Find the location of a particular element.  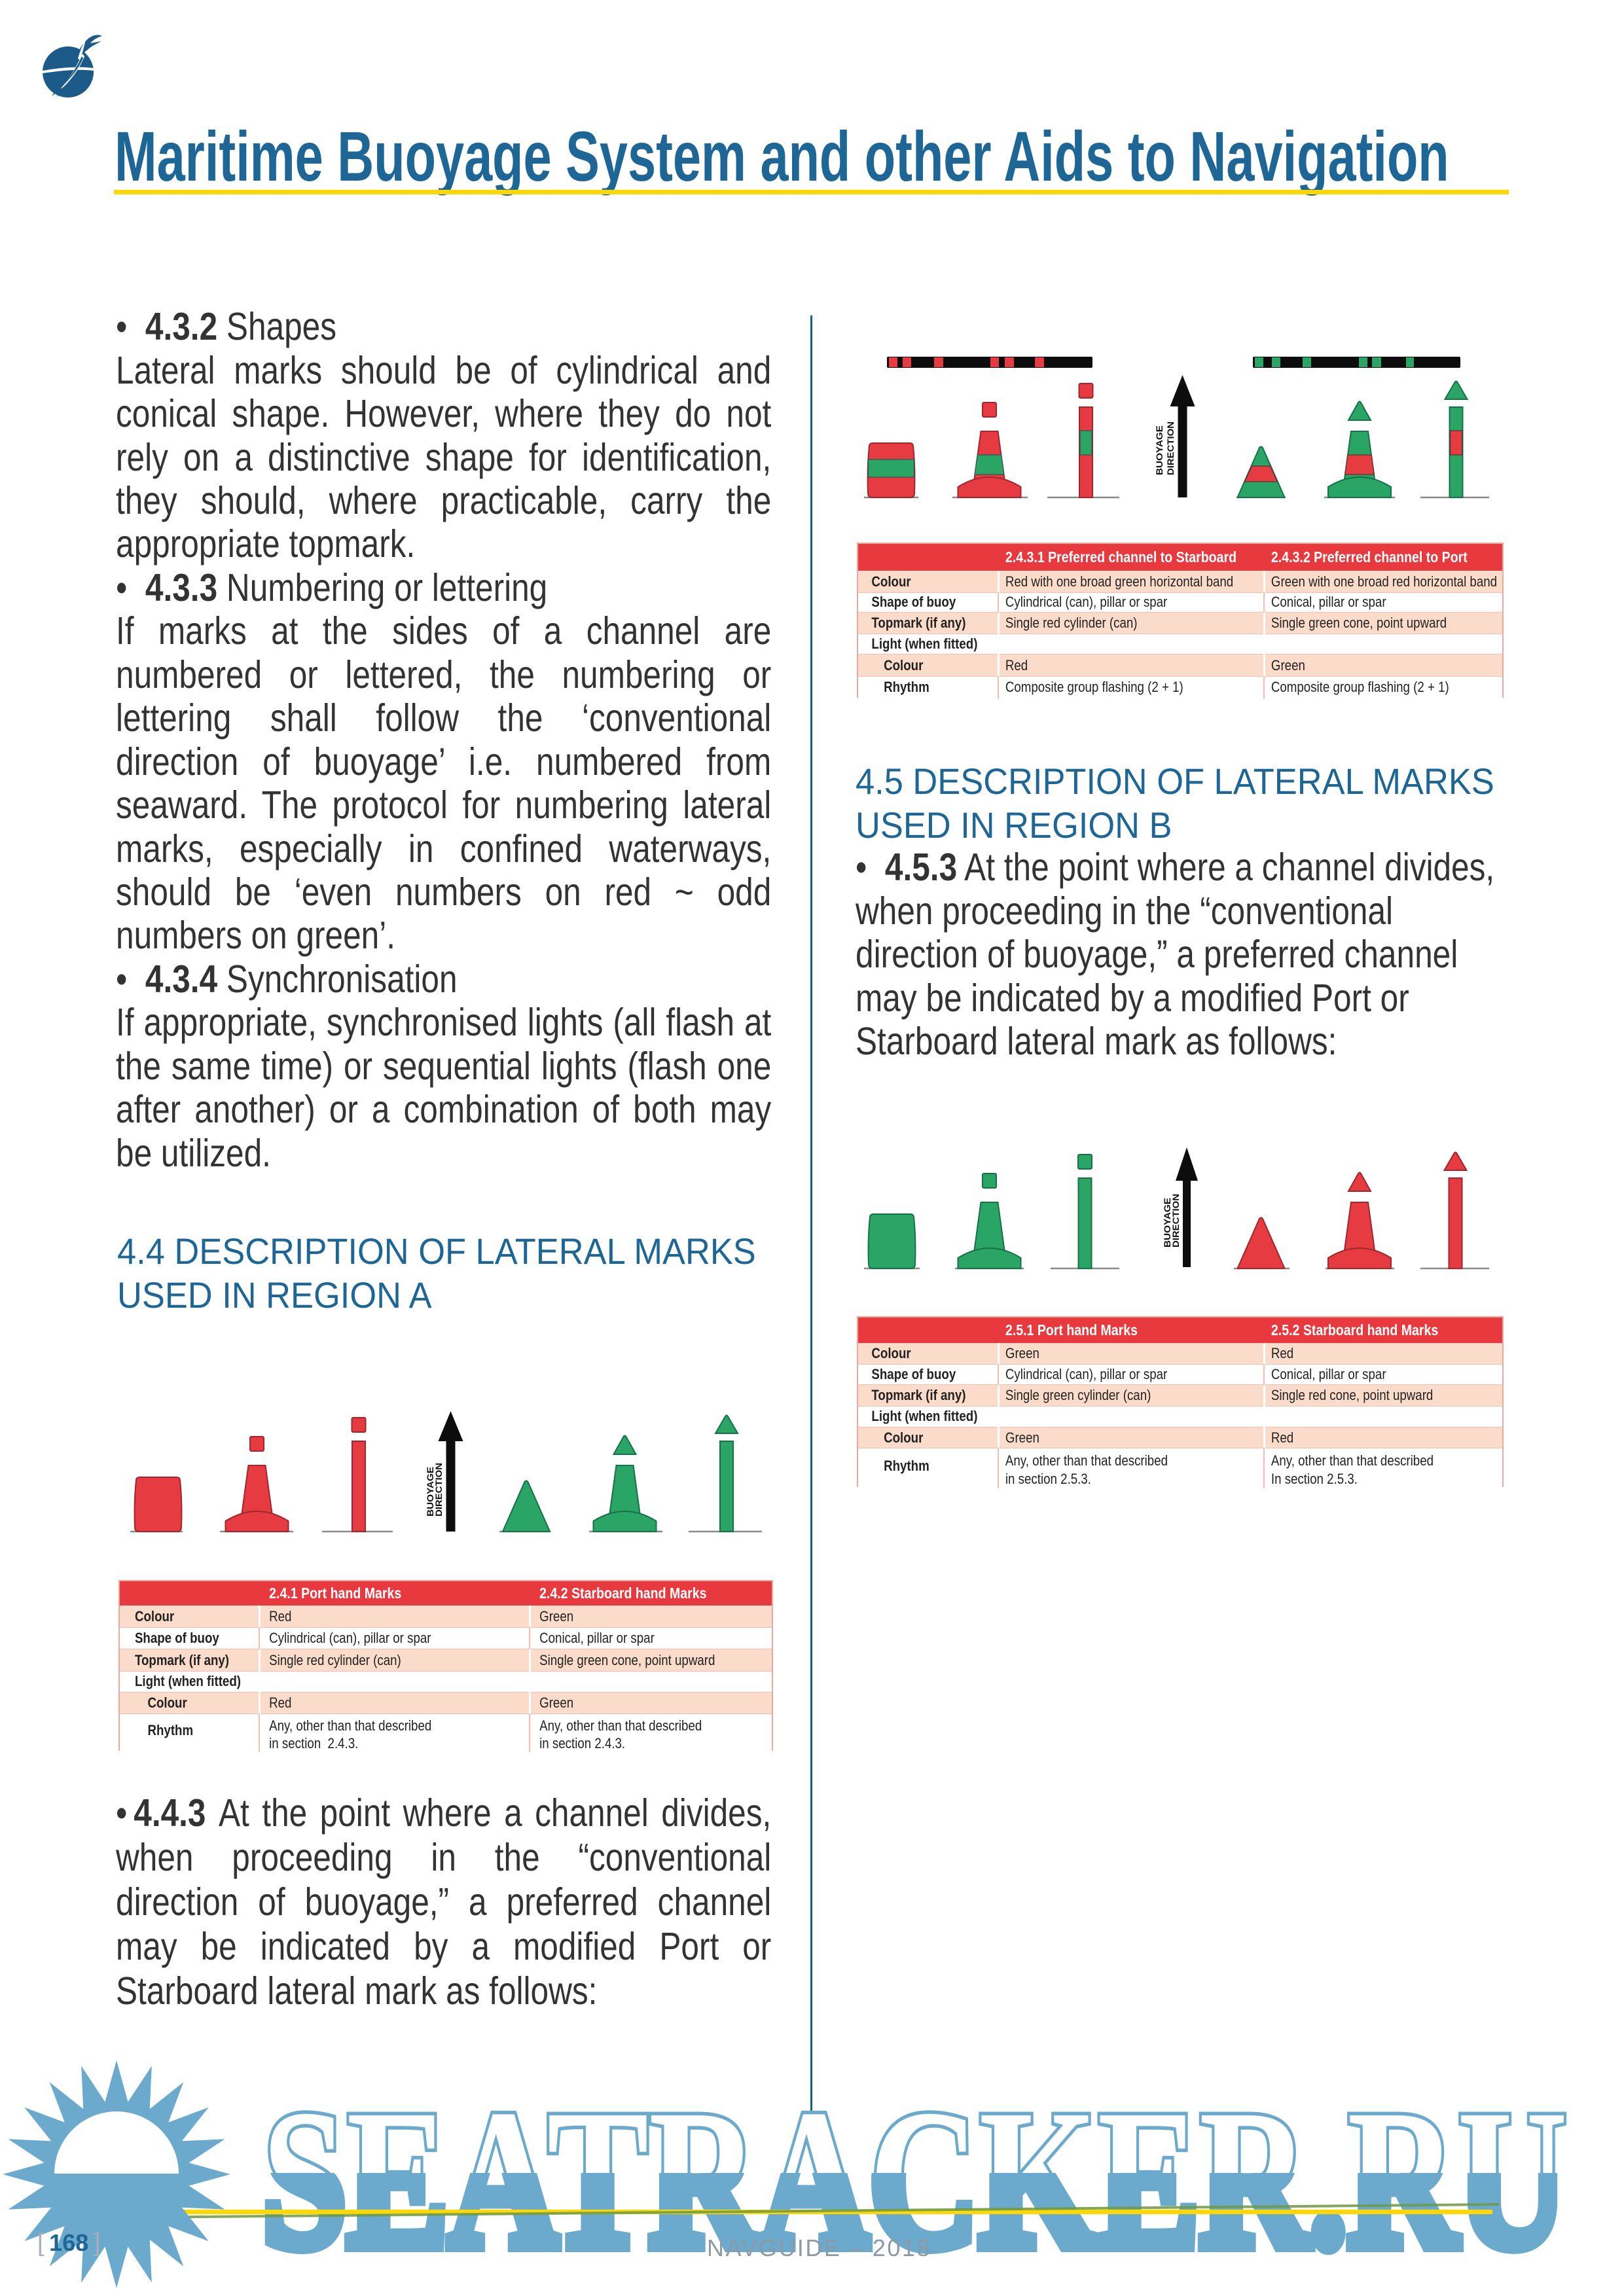

svg-text: SEATRACKER.RU is located at coordinates (915, 2179).